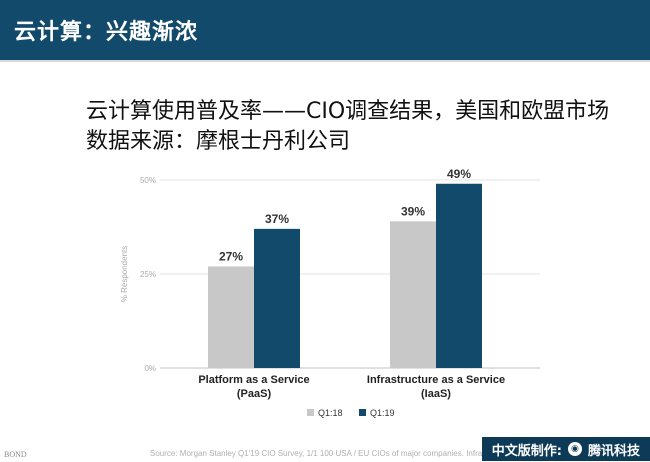  I want to click on bar-value-label: 39%, so click(413, 211).